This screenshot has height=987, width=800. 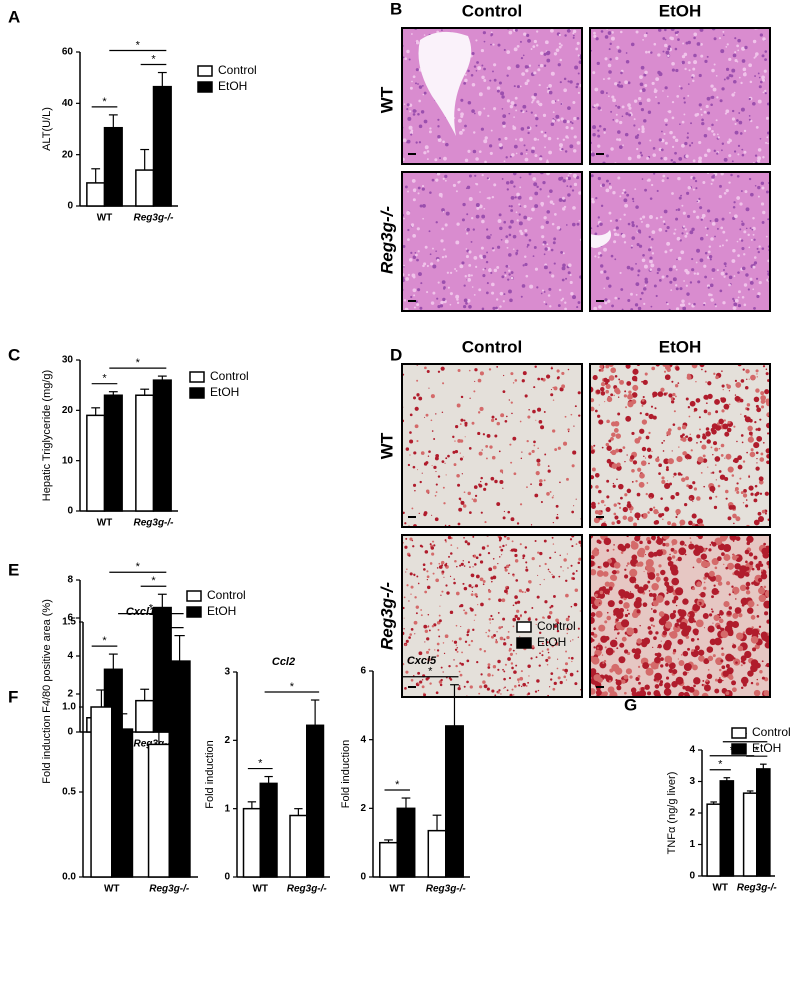 I want to click on micrograph-content, so click(x=681, y=241).